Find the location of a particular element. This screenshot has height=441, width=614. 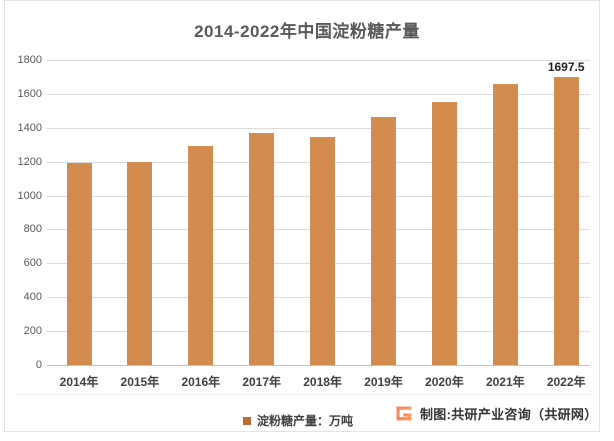

x-tick-label: 2017年 is located at coordinates (262, 382).